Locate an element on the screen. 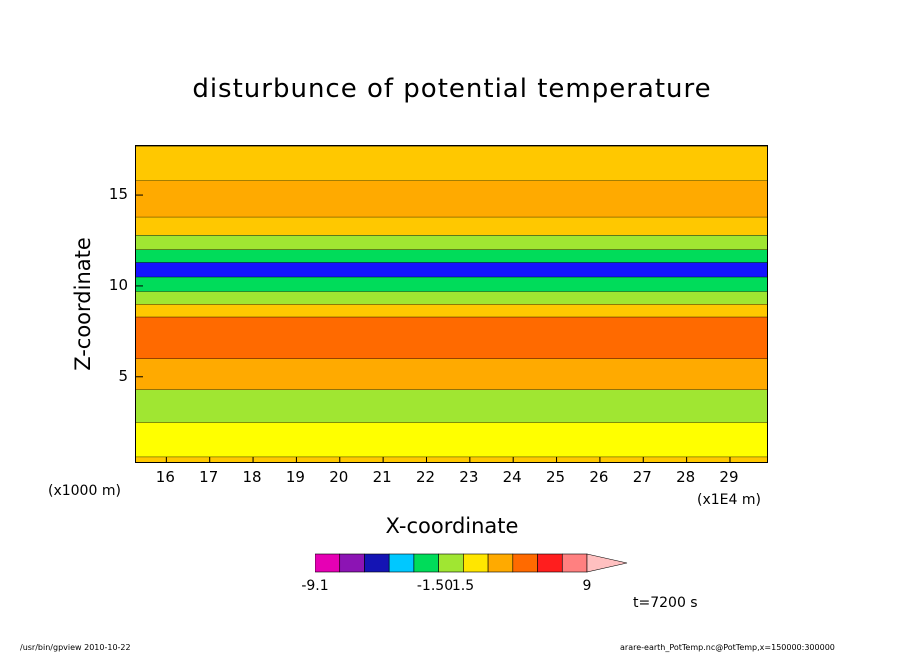 The image size is (904, 654). x-tick-label-22: 22 is located at coordinates (425, 477).